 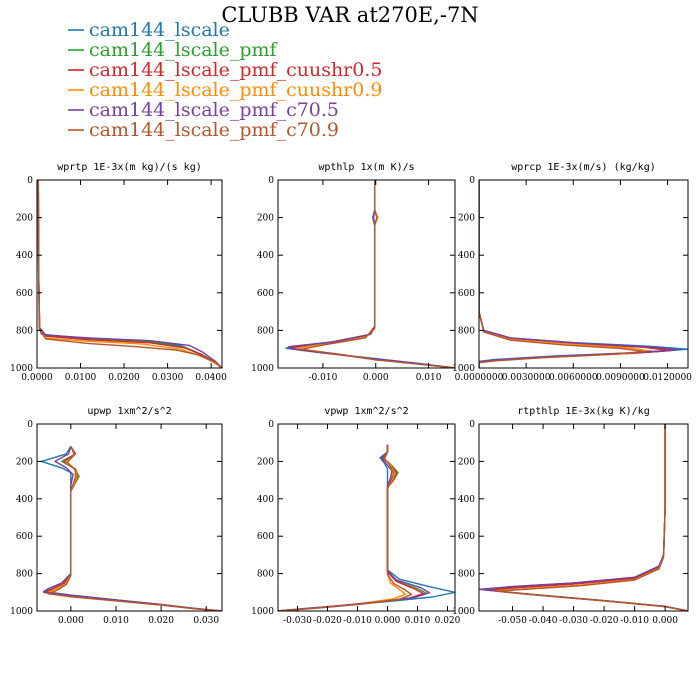 I want to click on panel-title: vpwp 1xm^2/s^2, so click(x=366, y=411).